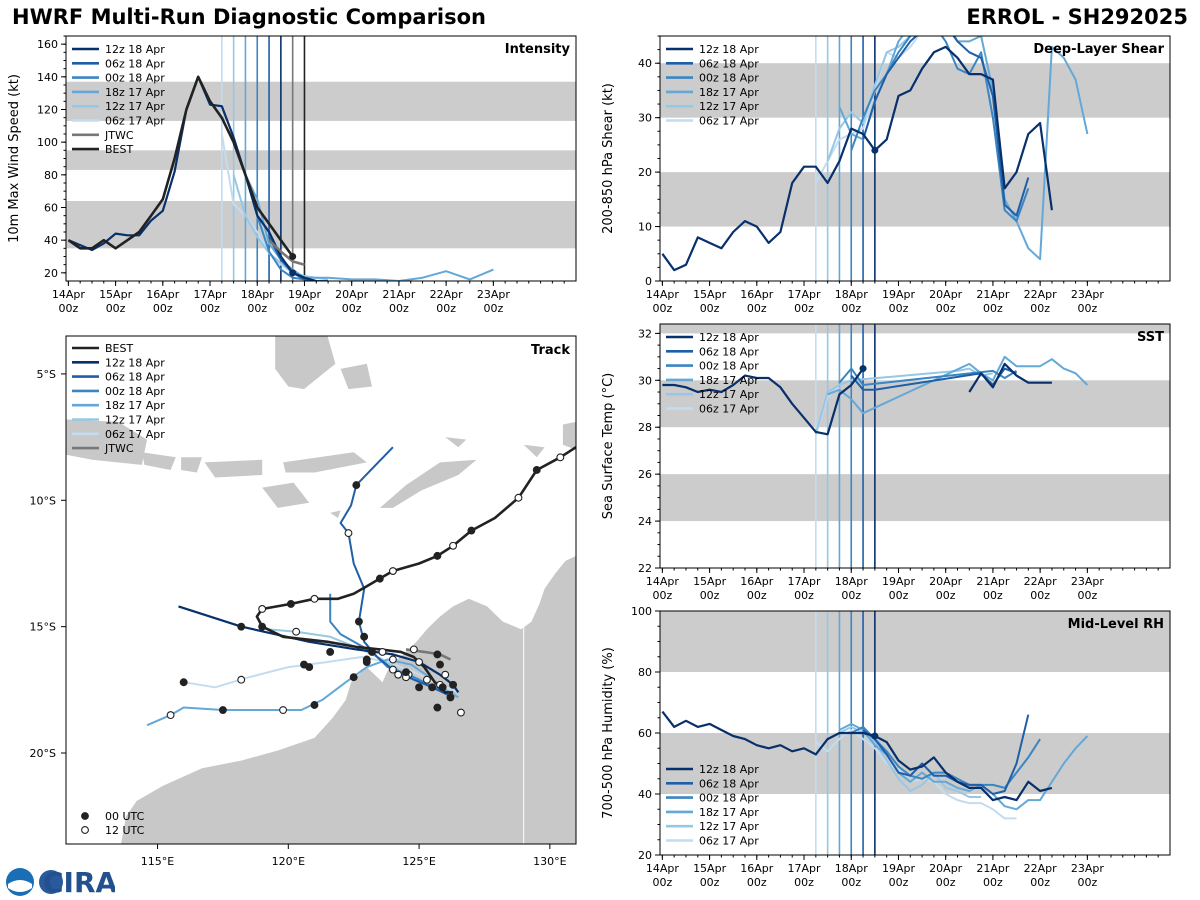 The width and height of the screenshot is (1200, 900). Describe the element at coordinates (288, 861) in the screenshot. I see `x-tick-label: 120°E` at that location.